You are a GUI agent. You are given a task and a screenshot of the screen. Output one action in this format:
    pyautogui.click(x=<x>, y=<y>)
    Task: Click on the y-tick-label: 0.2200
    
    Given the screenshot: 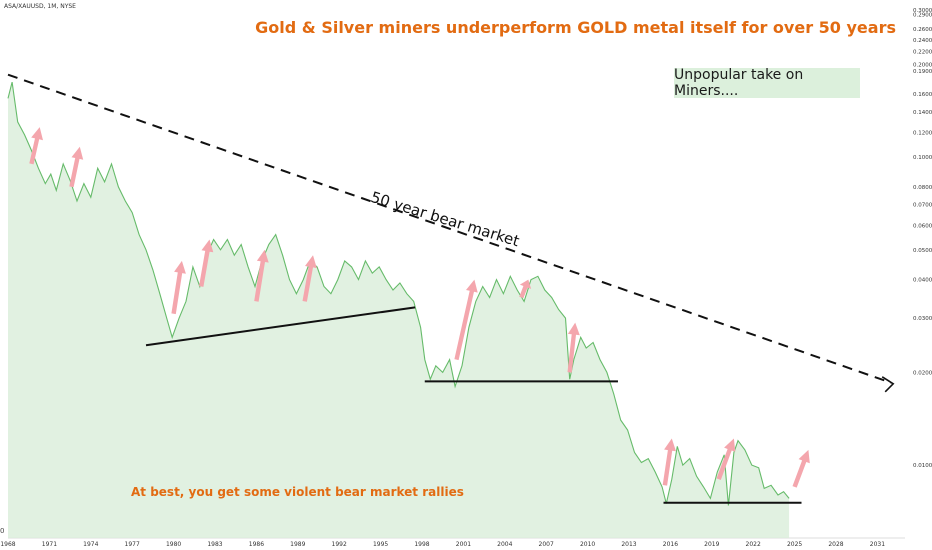 What is the action you would take?
    pyautogui.click(x=922, y=53)
    